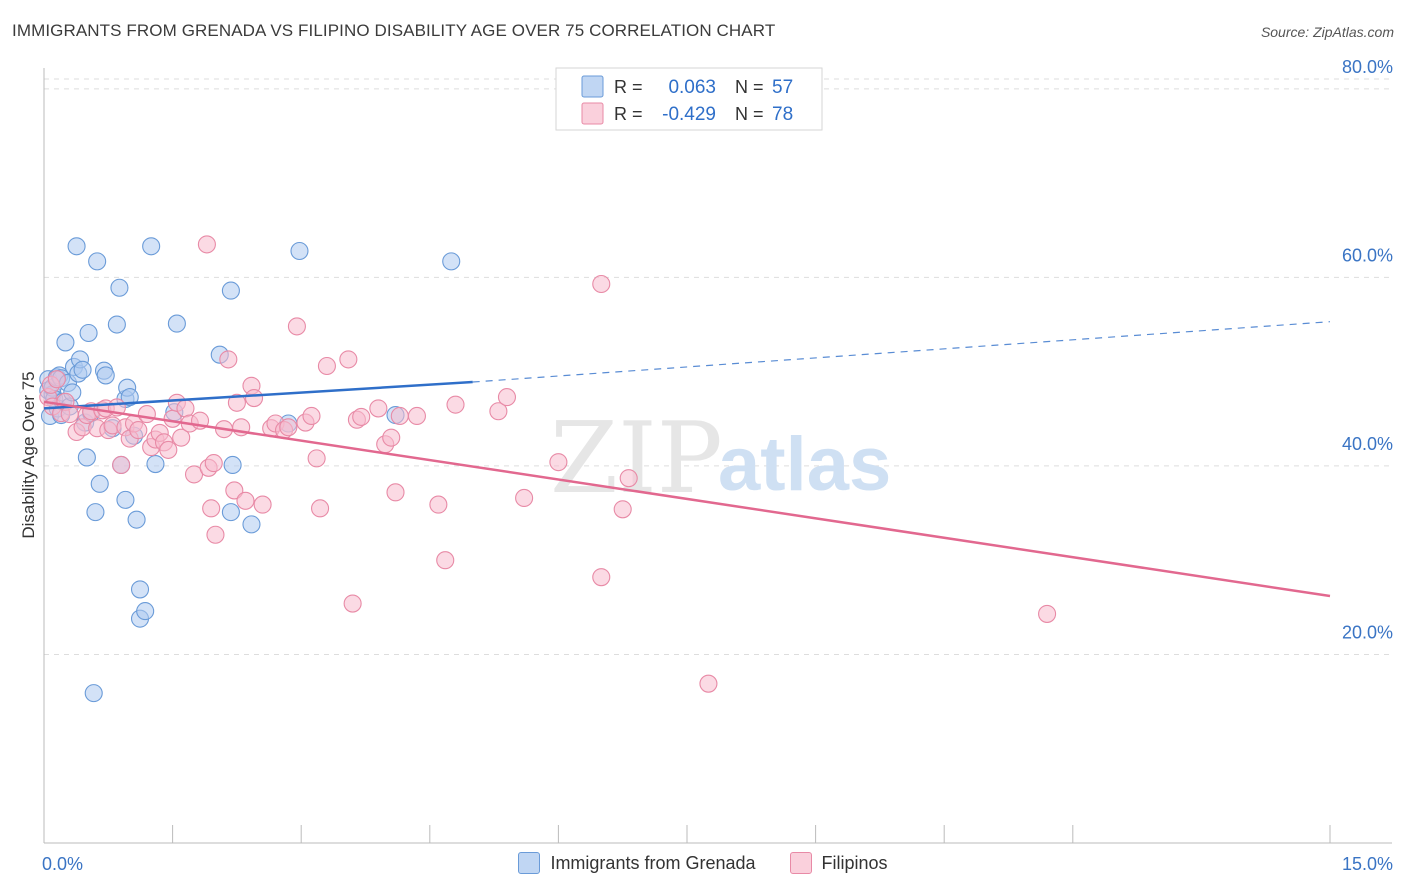  Describe the element at coordinates (592, 113) in the screenshot. I see `legend-swatch-filipinos` at that location.